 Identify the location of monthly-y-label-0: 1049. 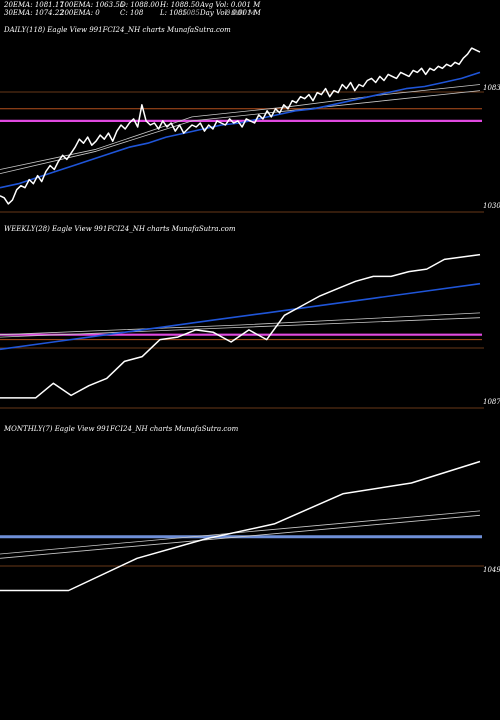
(491, 570).